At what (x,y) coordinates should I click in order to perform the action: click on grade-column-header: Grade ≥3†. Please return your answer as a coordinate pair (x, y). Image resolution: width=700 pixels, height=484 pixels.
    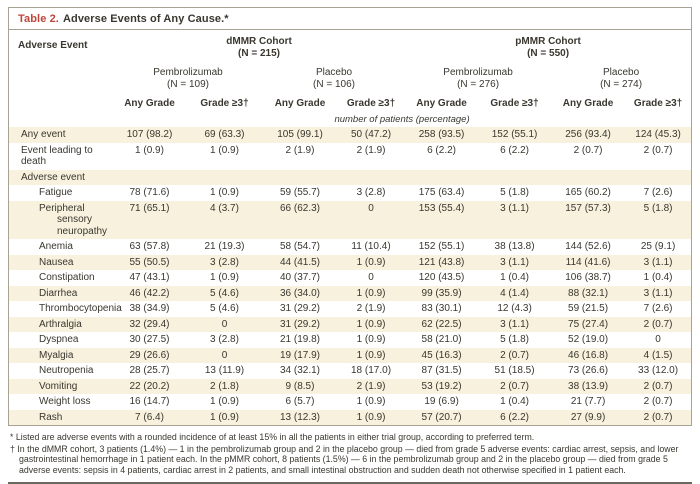
    Looking at the image, I should click on (658, 103).